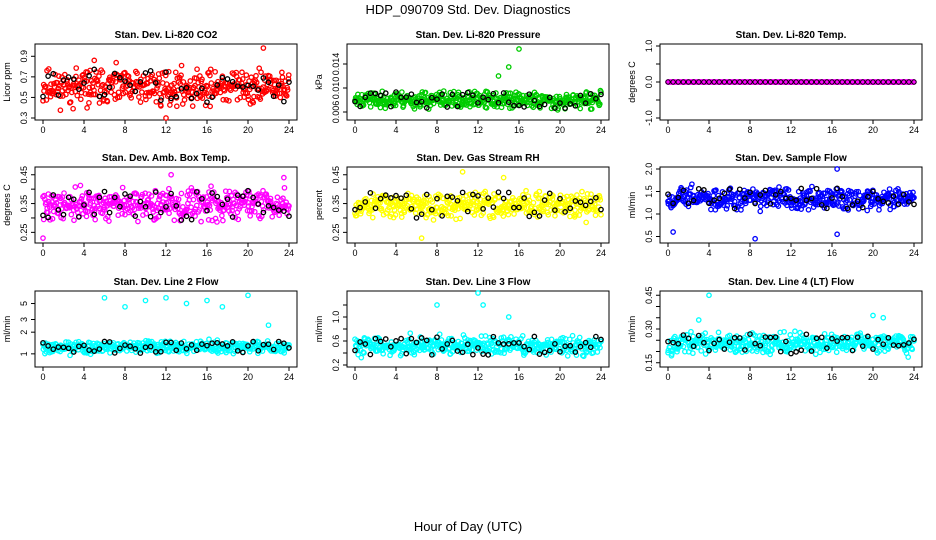 The height and width of the screenshot is (540, 936). I want to click on y-axis-label: kPa, so click(319, 82).